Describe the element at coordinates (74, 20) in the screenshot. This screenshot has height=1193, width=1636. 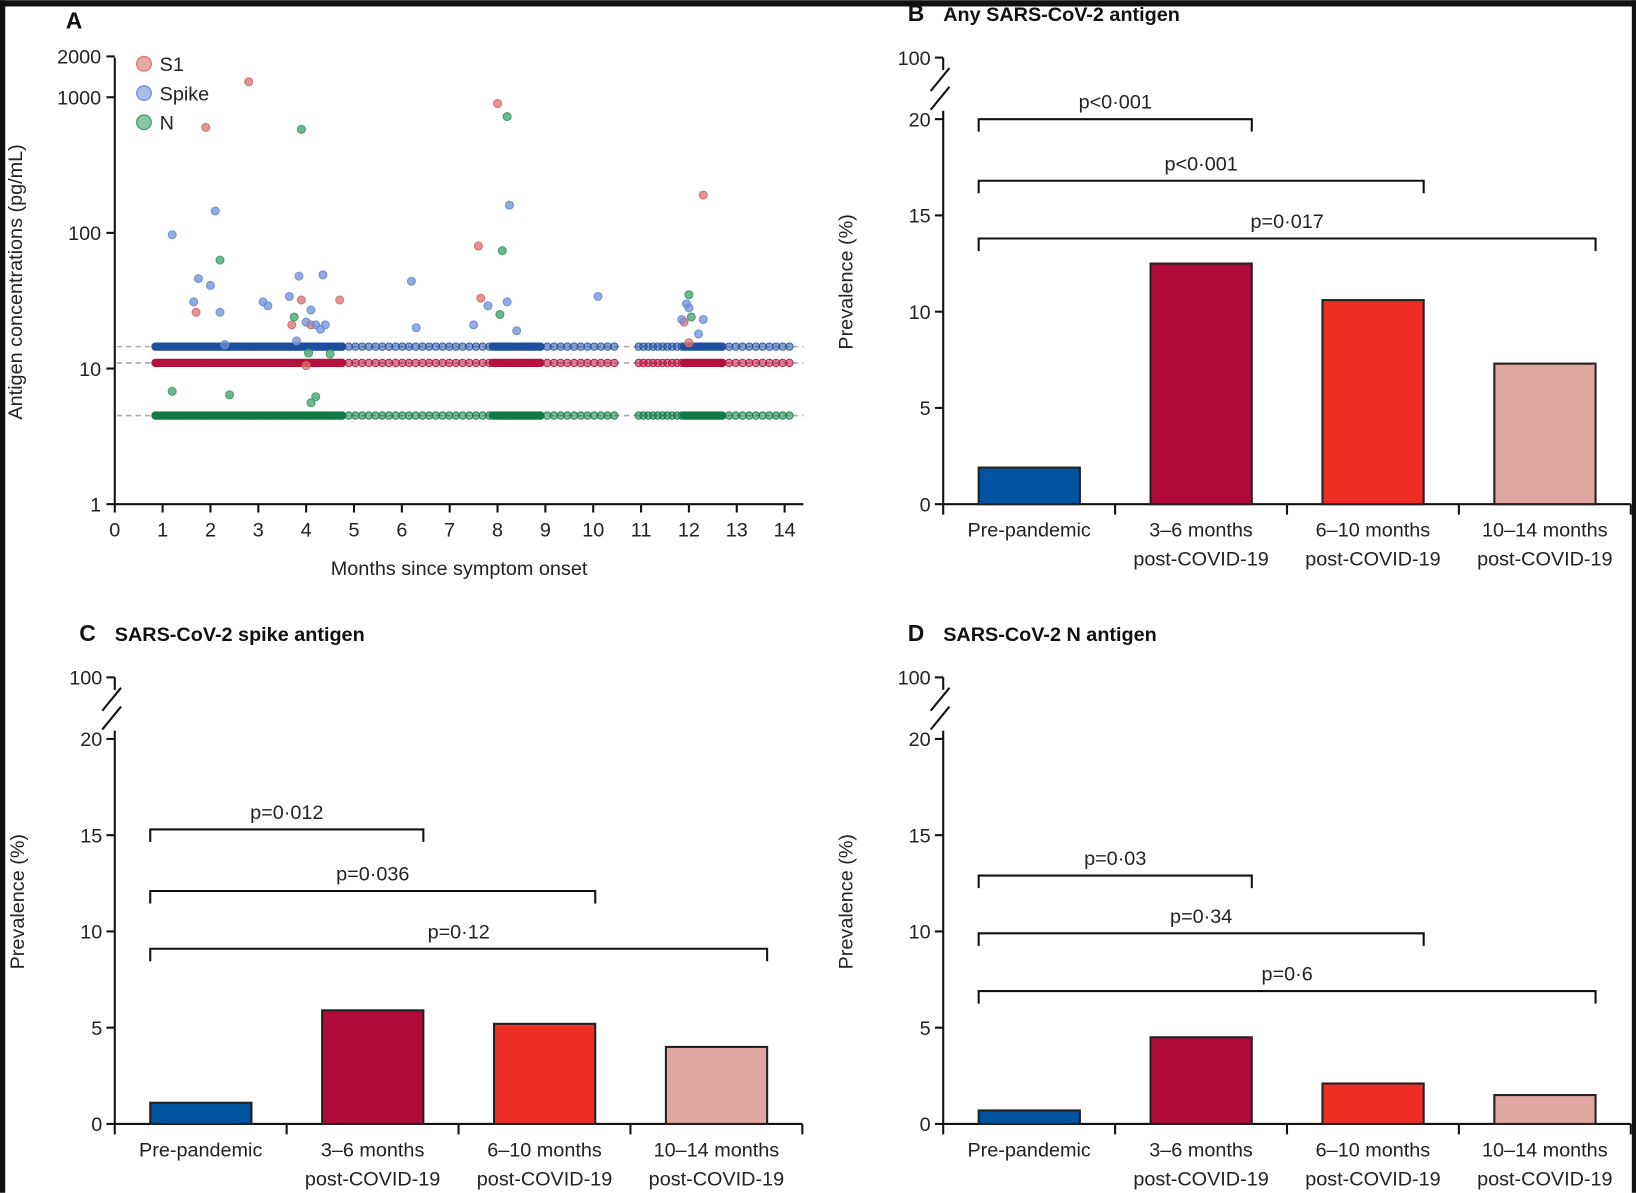
I see `panel-letter: A` at that location.